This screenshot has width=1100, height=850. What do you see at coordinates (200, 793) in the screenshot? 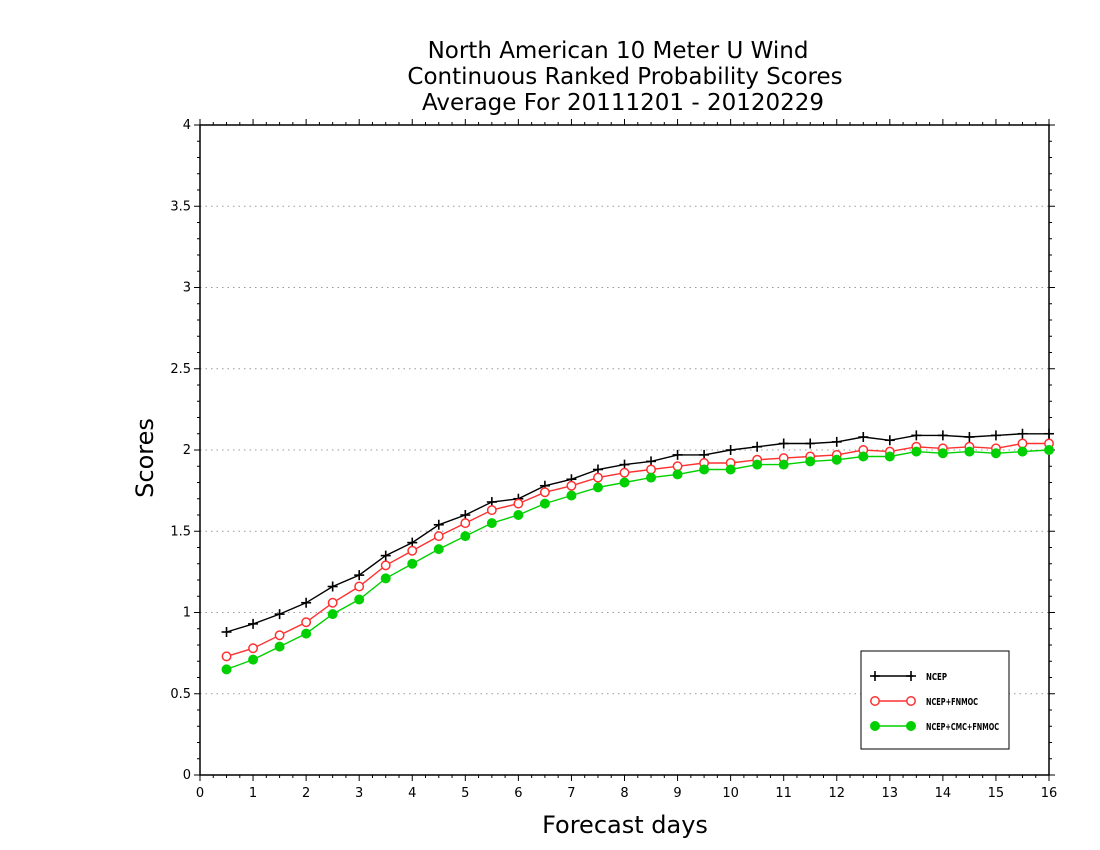
I see `x-tick-label: 0` at bounding box center [200, 793].